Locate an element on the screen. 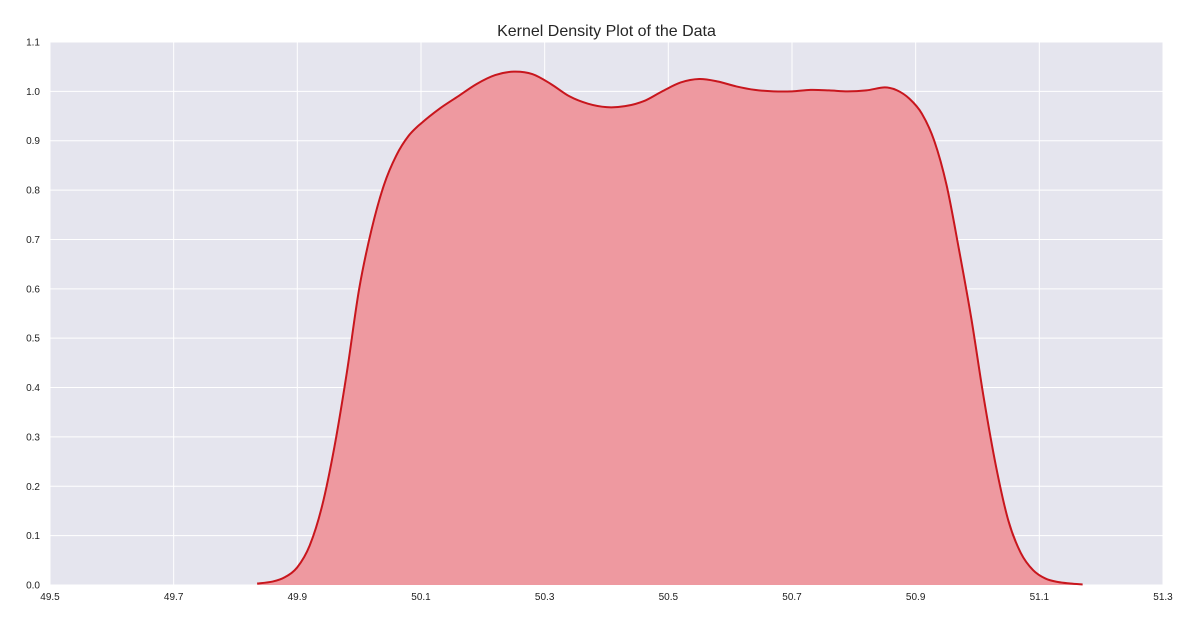 This screenshot has height=622, width=1200. y-tick-label: 0.8 is located at coordinates (33, 191).